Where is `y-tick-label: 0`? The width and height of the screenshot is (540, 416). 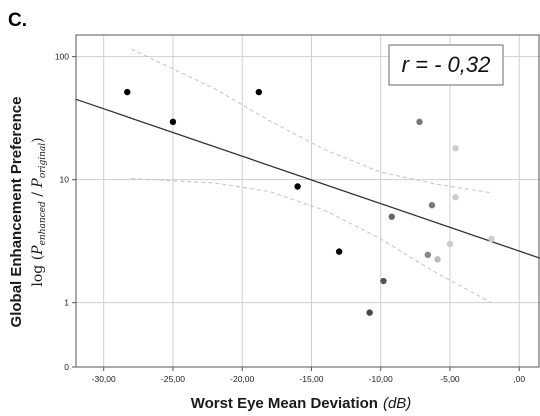 y-tick-label: 0 is located at coordinates (66, 367).